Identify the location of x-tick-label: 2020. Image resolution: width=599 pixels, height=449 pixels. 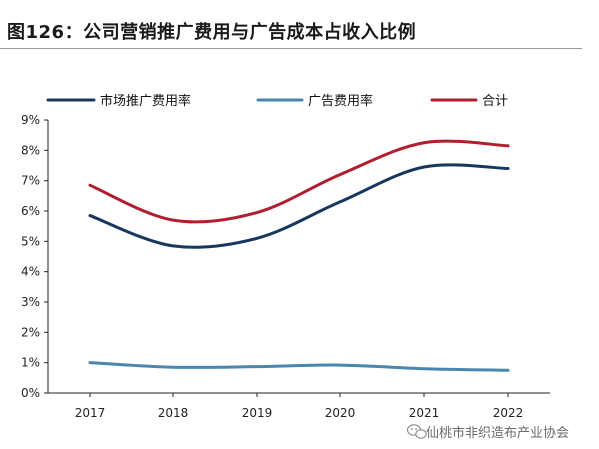
(340, 413).